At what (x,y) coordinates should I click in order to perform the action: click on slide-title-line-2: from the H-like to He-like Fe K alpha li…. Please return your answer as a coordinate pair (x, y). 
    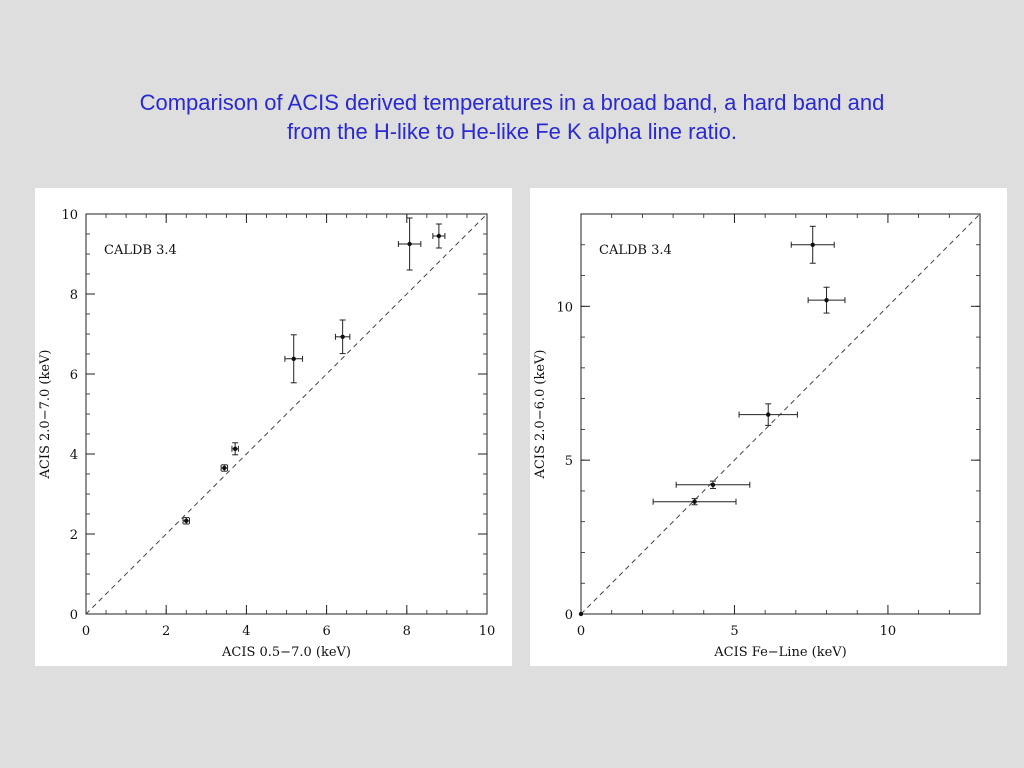
    Looking at the image, I should click on (512, 131).